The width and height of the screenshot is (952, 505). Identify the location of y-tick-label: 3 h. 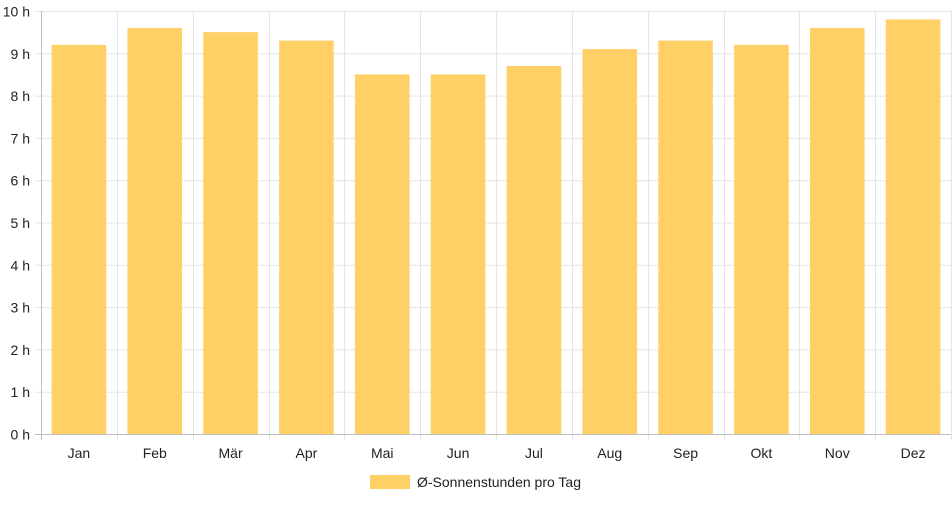
(20, 308).